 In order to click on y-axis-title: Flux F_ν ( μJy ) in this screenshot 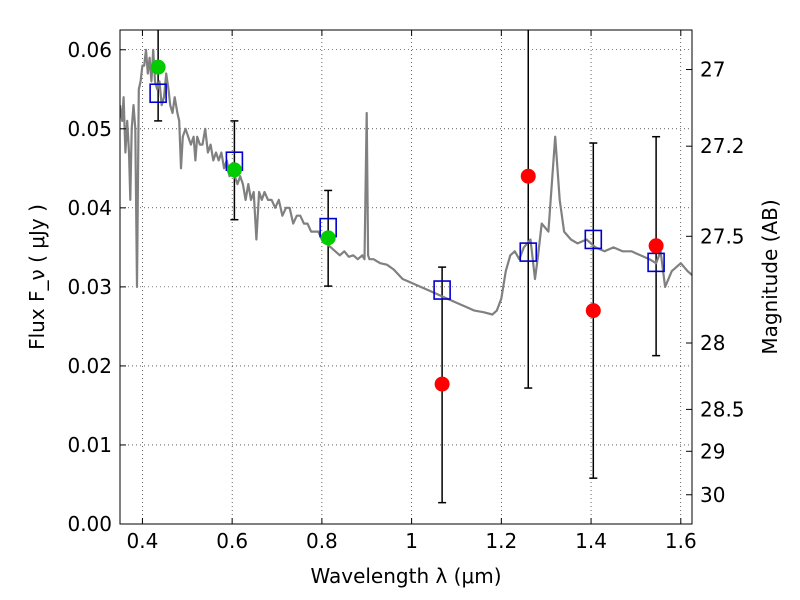, I will do `click(37, 277)`.